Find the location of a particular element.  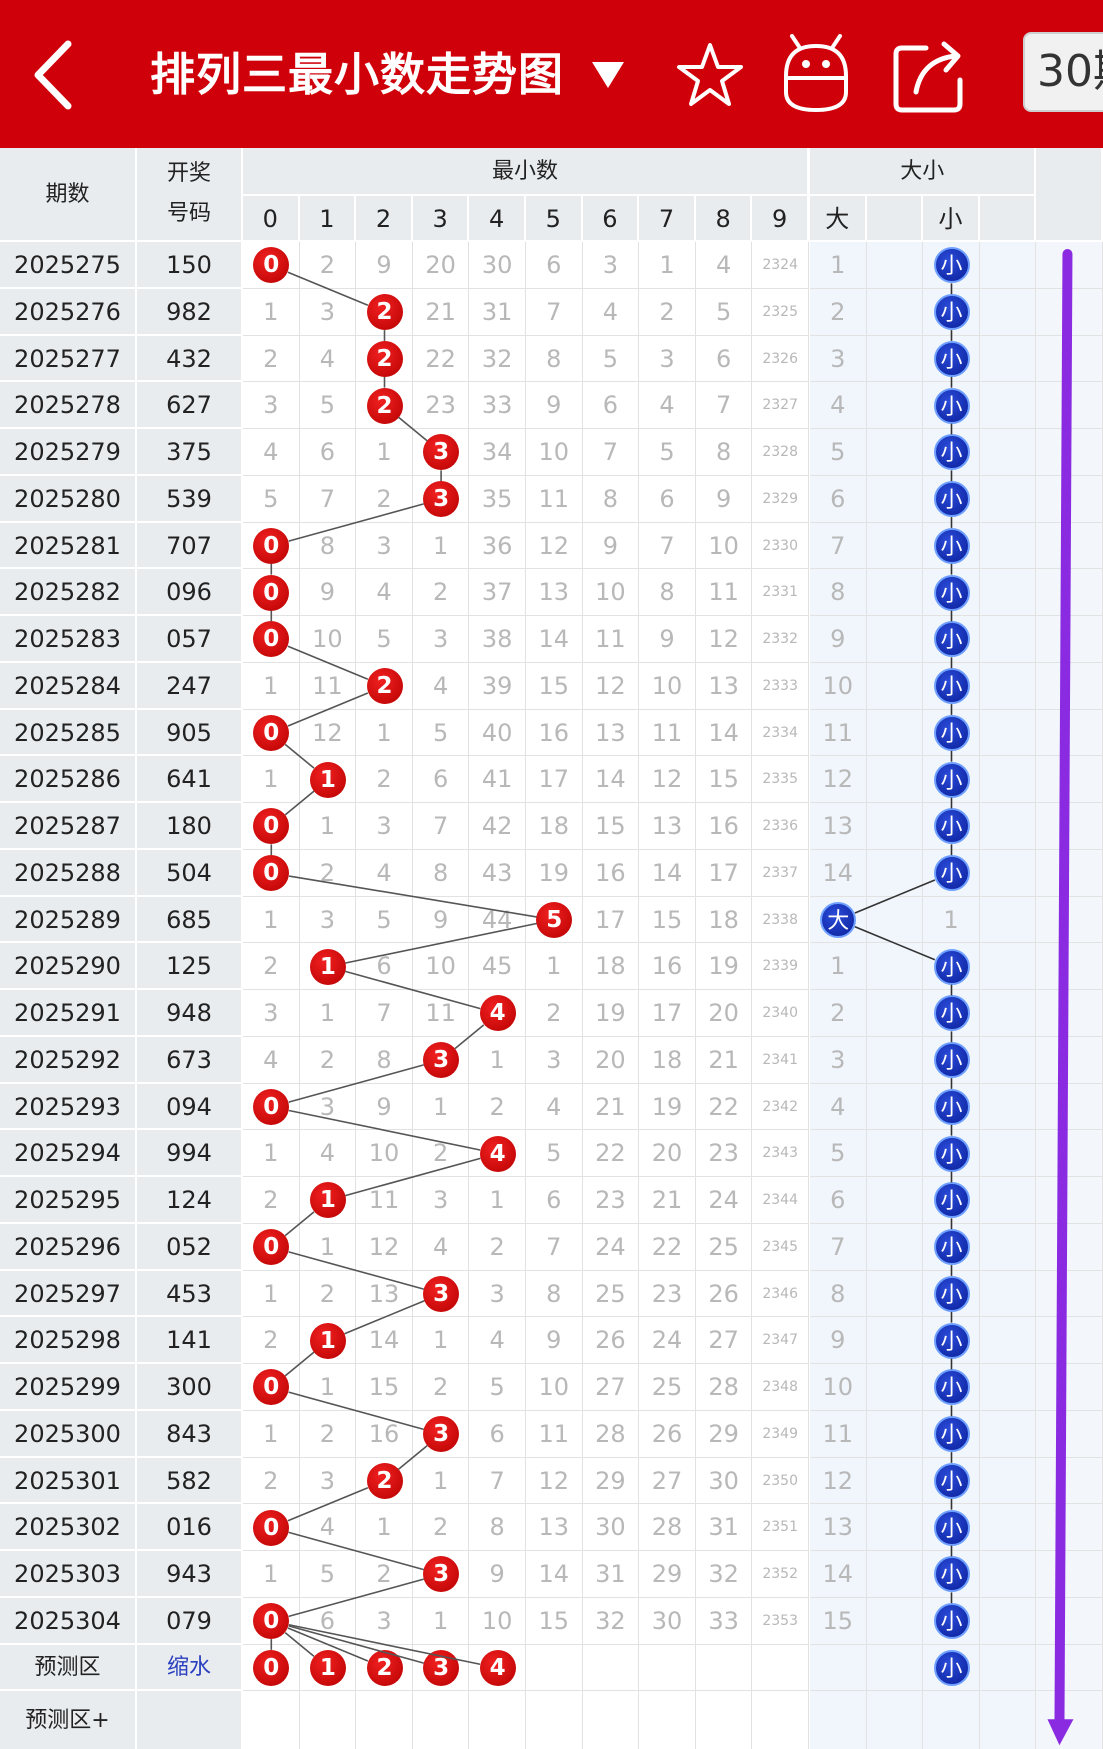

missing-count-cell: 4 is located at coordinates (384, 592).